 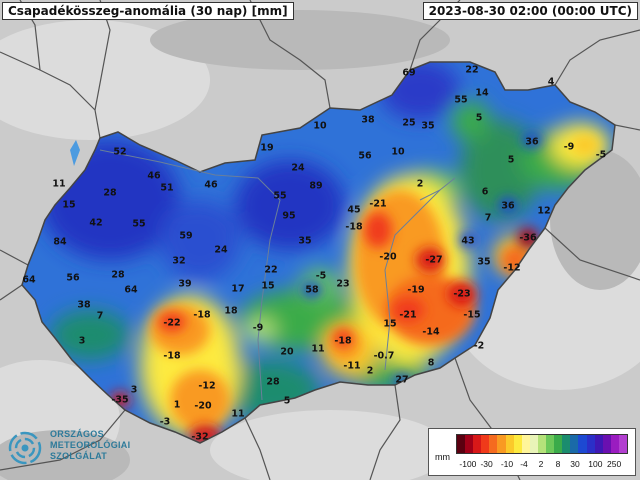 What do you see at coordinates (79, 456) in the screenshot?
I see `logo-line-3: SZOLGÁLAT` at bounding box center [79, 456].